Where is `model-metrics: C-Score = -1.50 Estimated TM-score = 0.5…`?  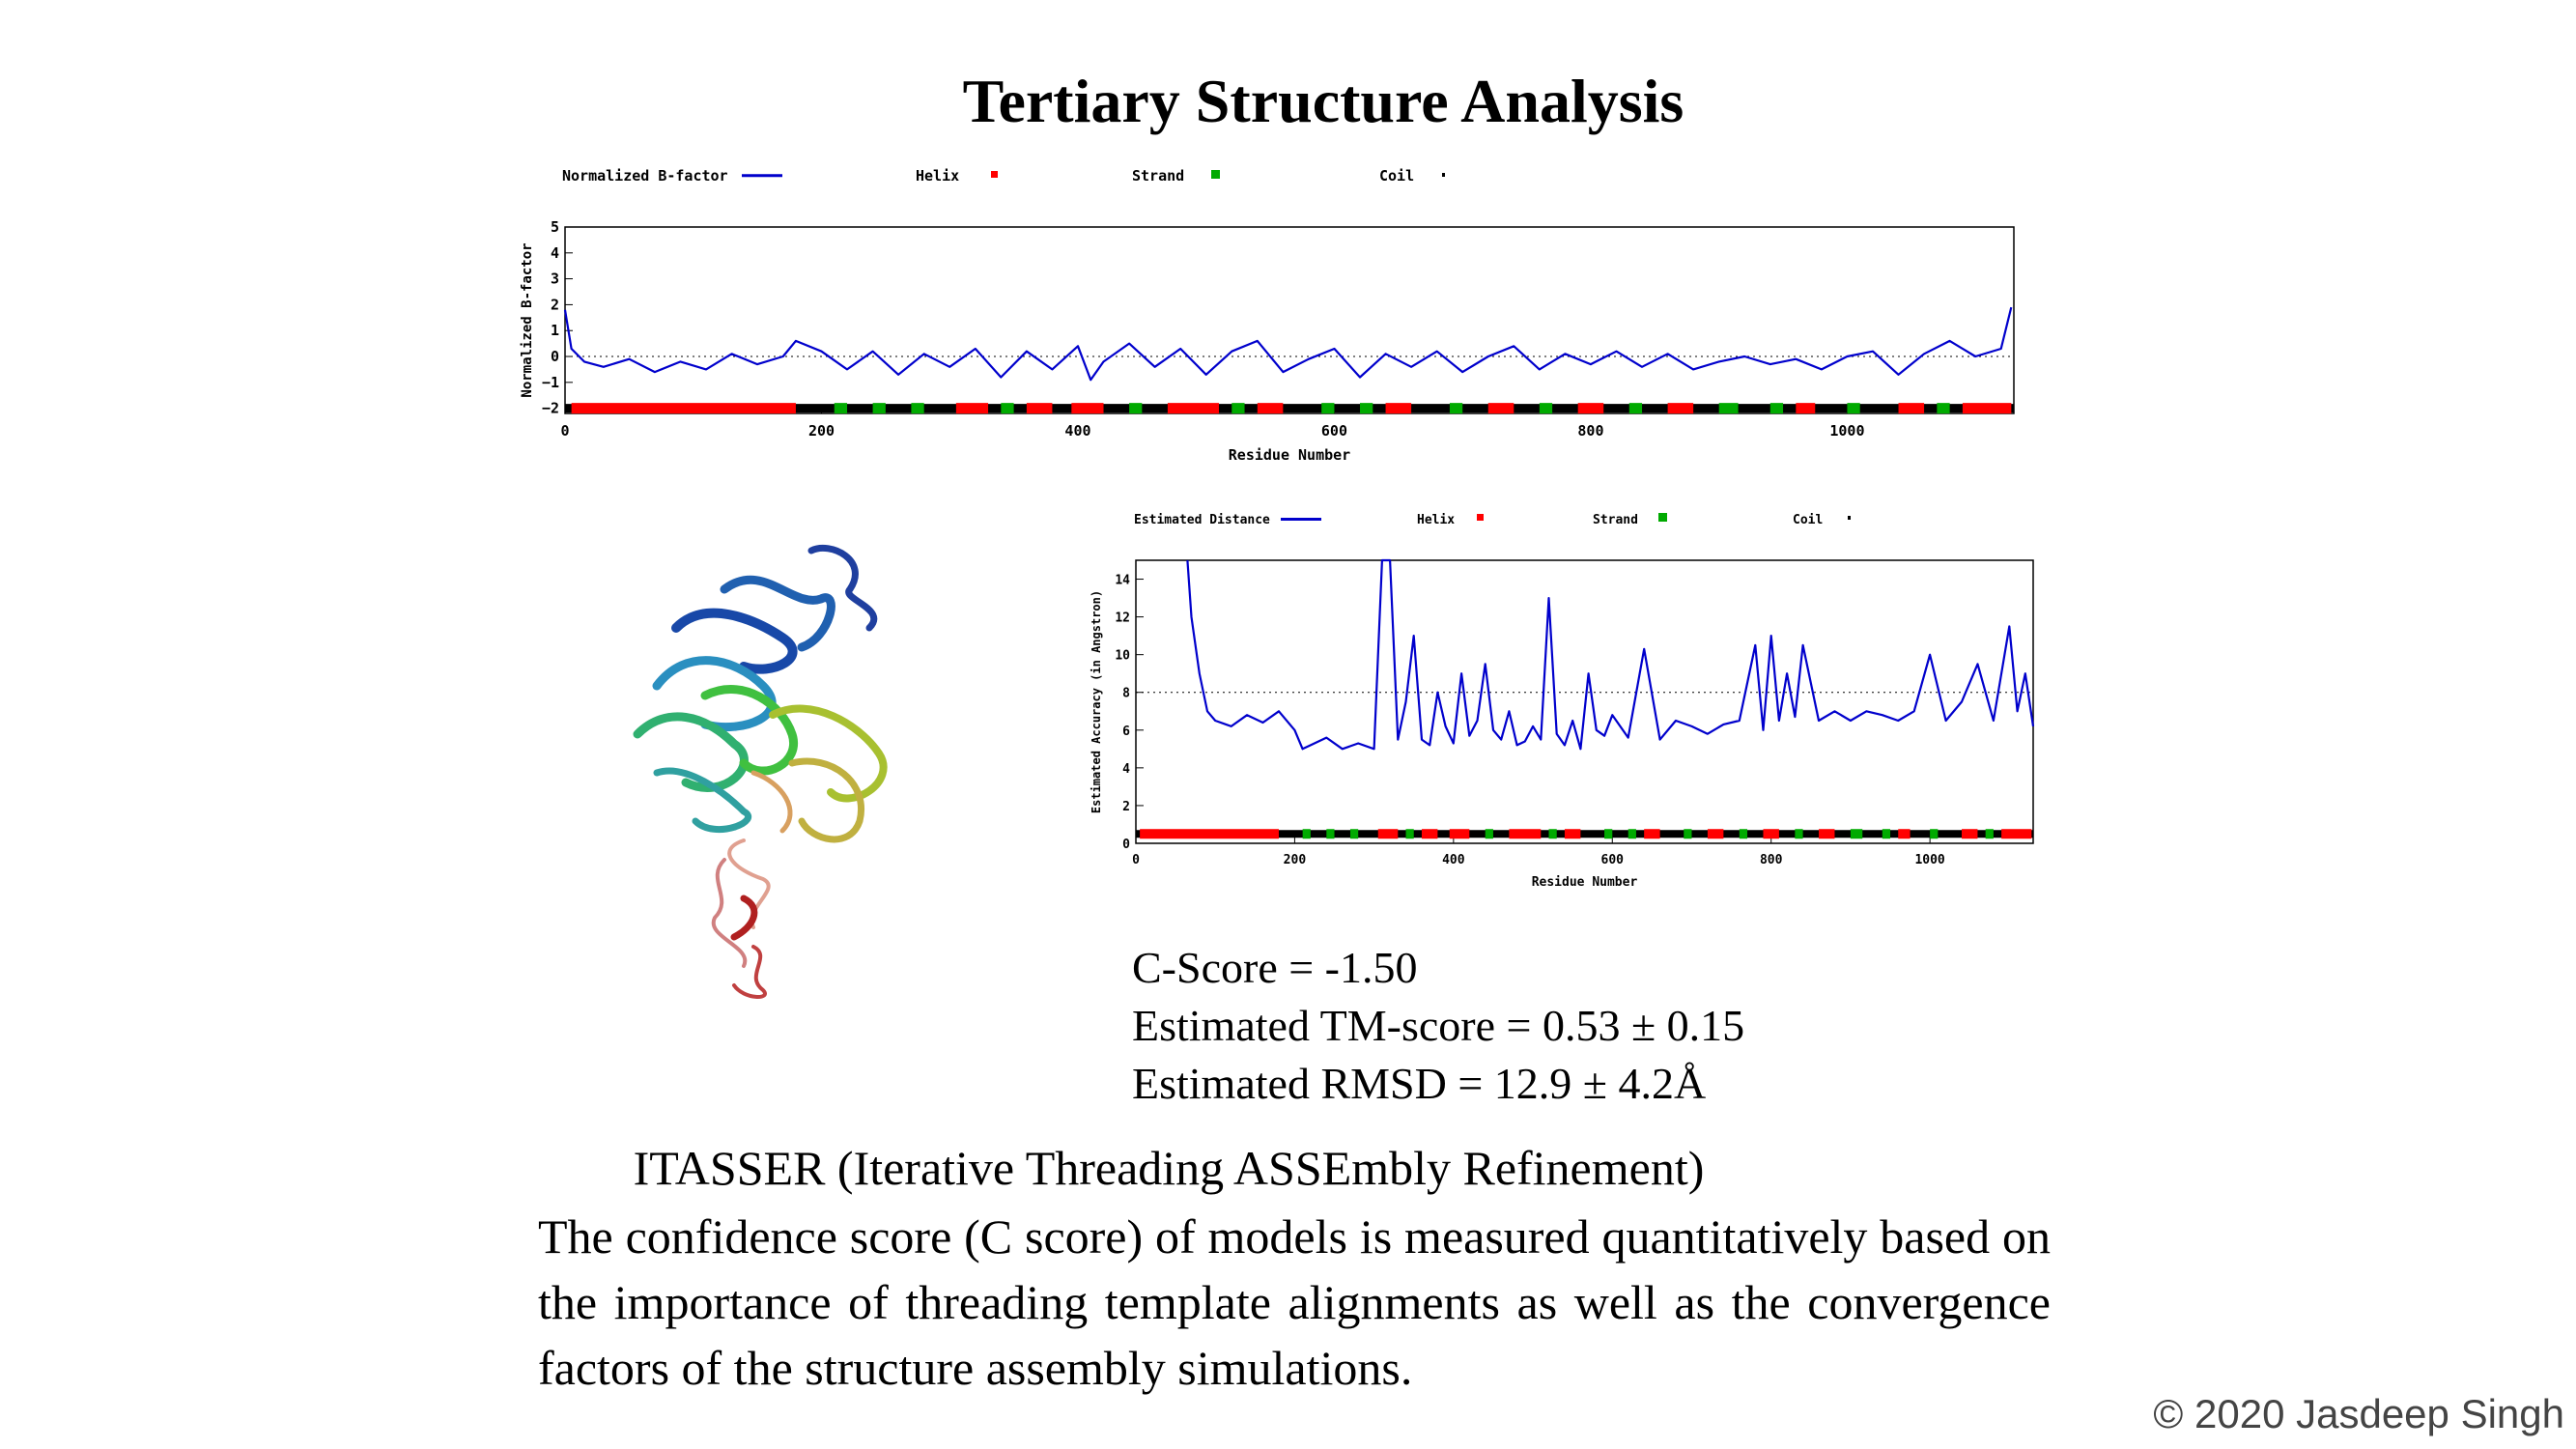
model-metrics: C-Score = -1.50 Estimated TM-score = 0.5… is located at coordinates (1438, 1026).